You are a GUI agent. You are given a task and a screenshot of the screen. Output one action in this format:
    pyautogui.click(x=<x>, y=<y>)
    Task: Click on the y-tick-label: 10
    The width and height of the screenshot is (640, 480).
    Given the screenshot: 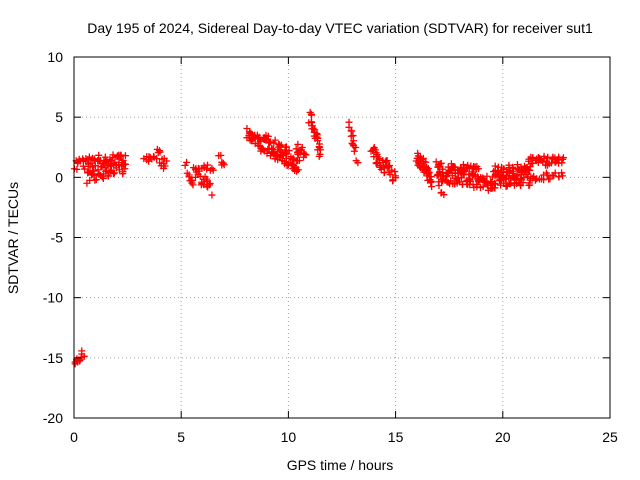 What is the action you would take?
    pyautogui.click(x=55, y=57)
    